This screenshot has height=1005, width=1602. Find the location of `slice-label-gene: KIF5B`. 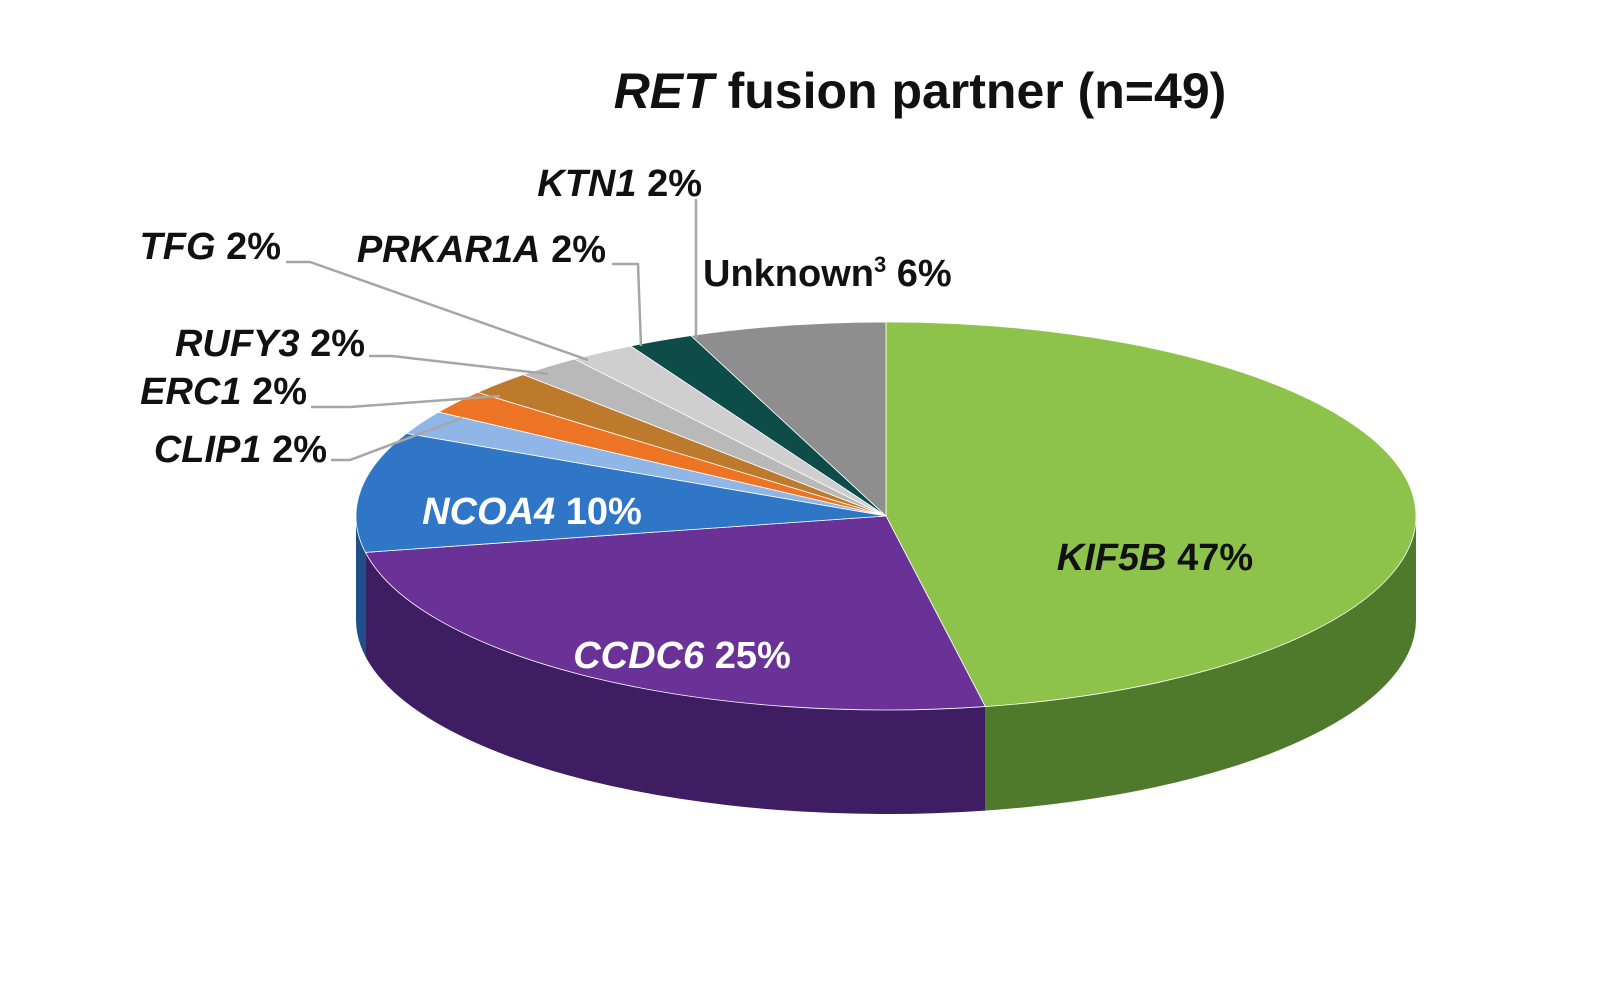

slice-label-gene: KIF5B is located at coordinates (1112, 558).